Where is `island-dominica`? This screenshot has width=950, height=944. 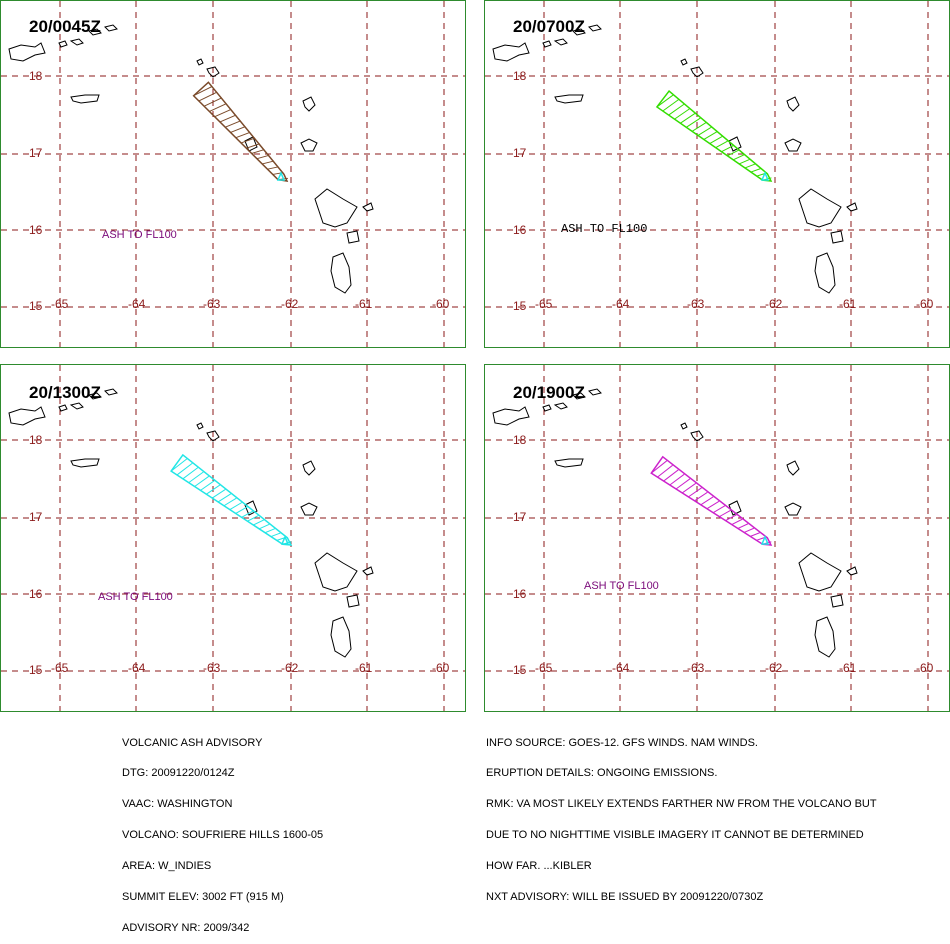 island-dominica is located at coordinates (825, 273).